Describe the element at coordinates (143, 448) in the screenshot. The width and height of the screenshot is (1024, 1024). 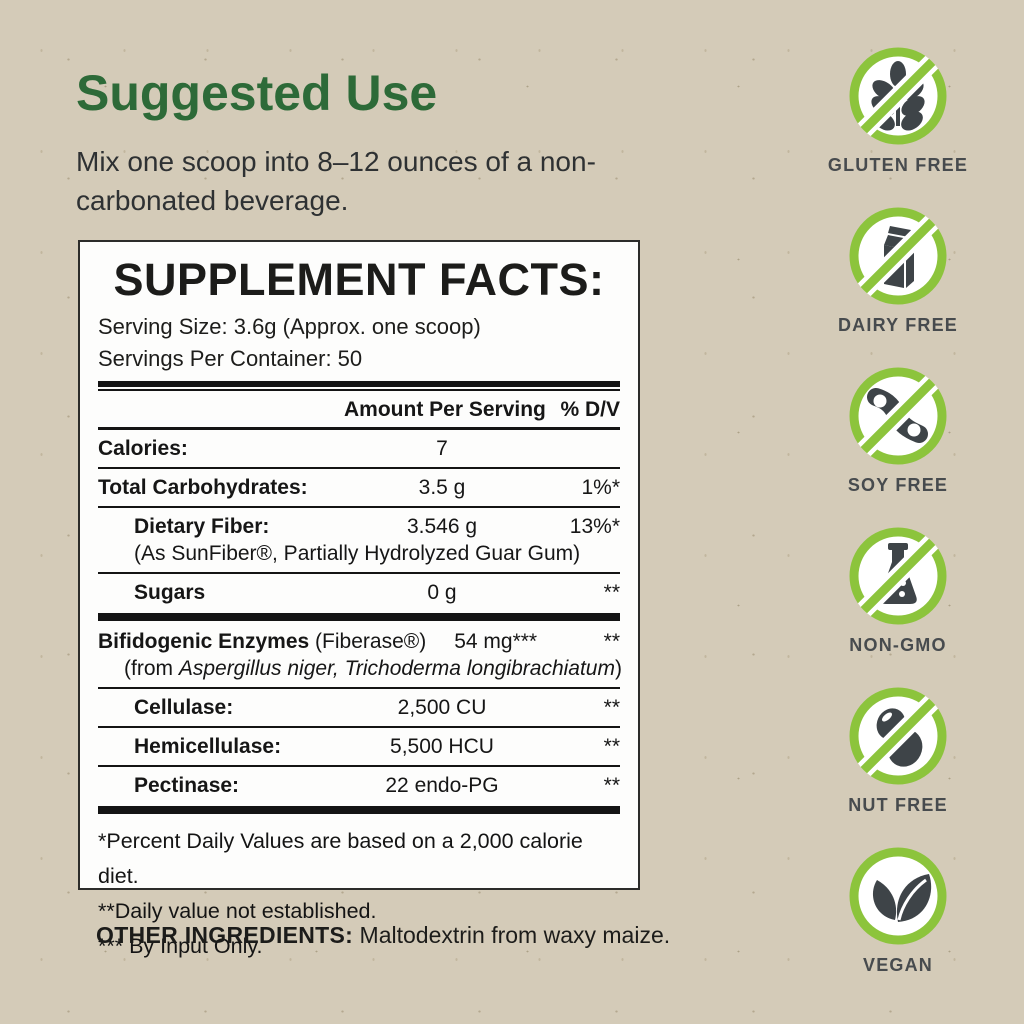
I see `row-name: Calories:` at that location.